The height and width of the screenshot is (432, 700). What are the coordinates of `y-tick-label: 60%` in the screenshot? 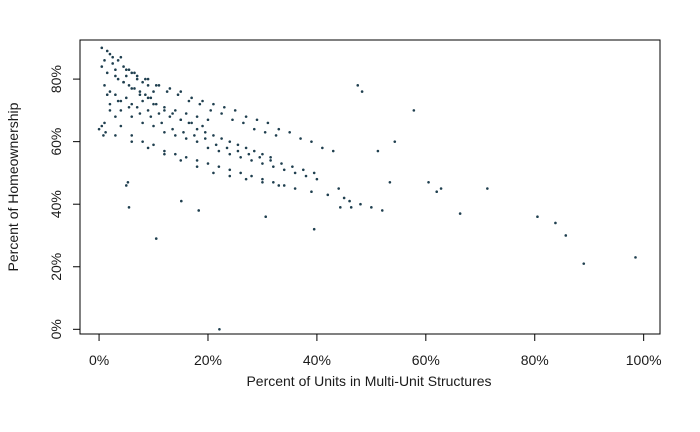 It's located at (56, 142).